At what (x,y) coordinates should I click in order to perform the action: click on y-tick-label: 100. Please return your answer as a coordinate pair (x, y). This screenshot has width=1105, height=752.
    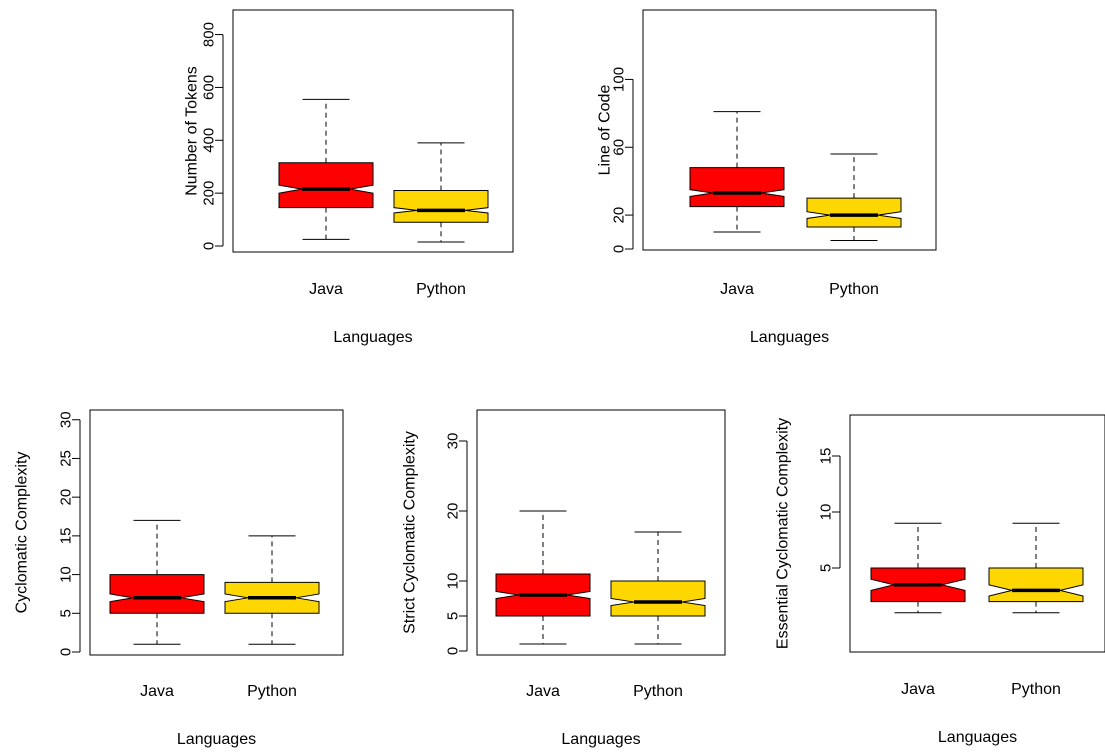
    Looking at the image, I should click on (619, 79).